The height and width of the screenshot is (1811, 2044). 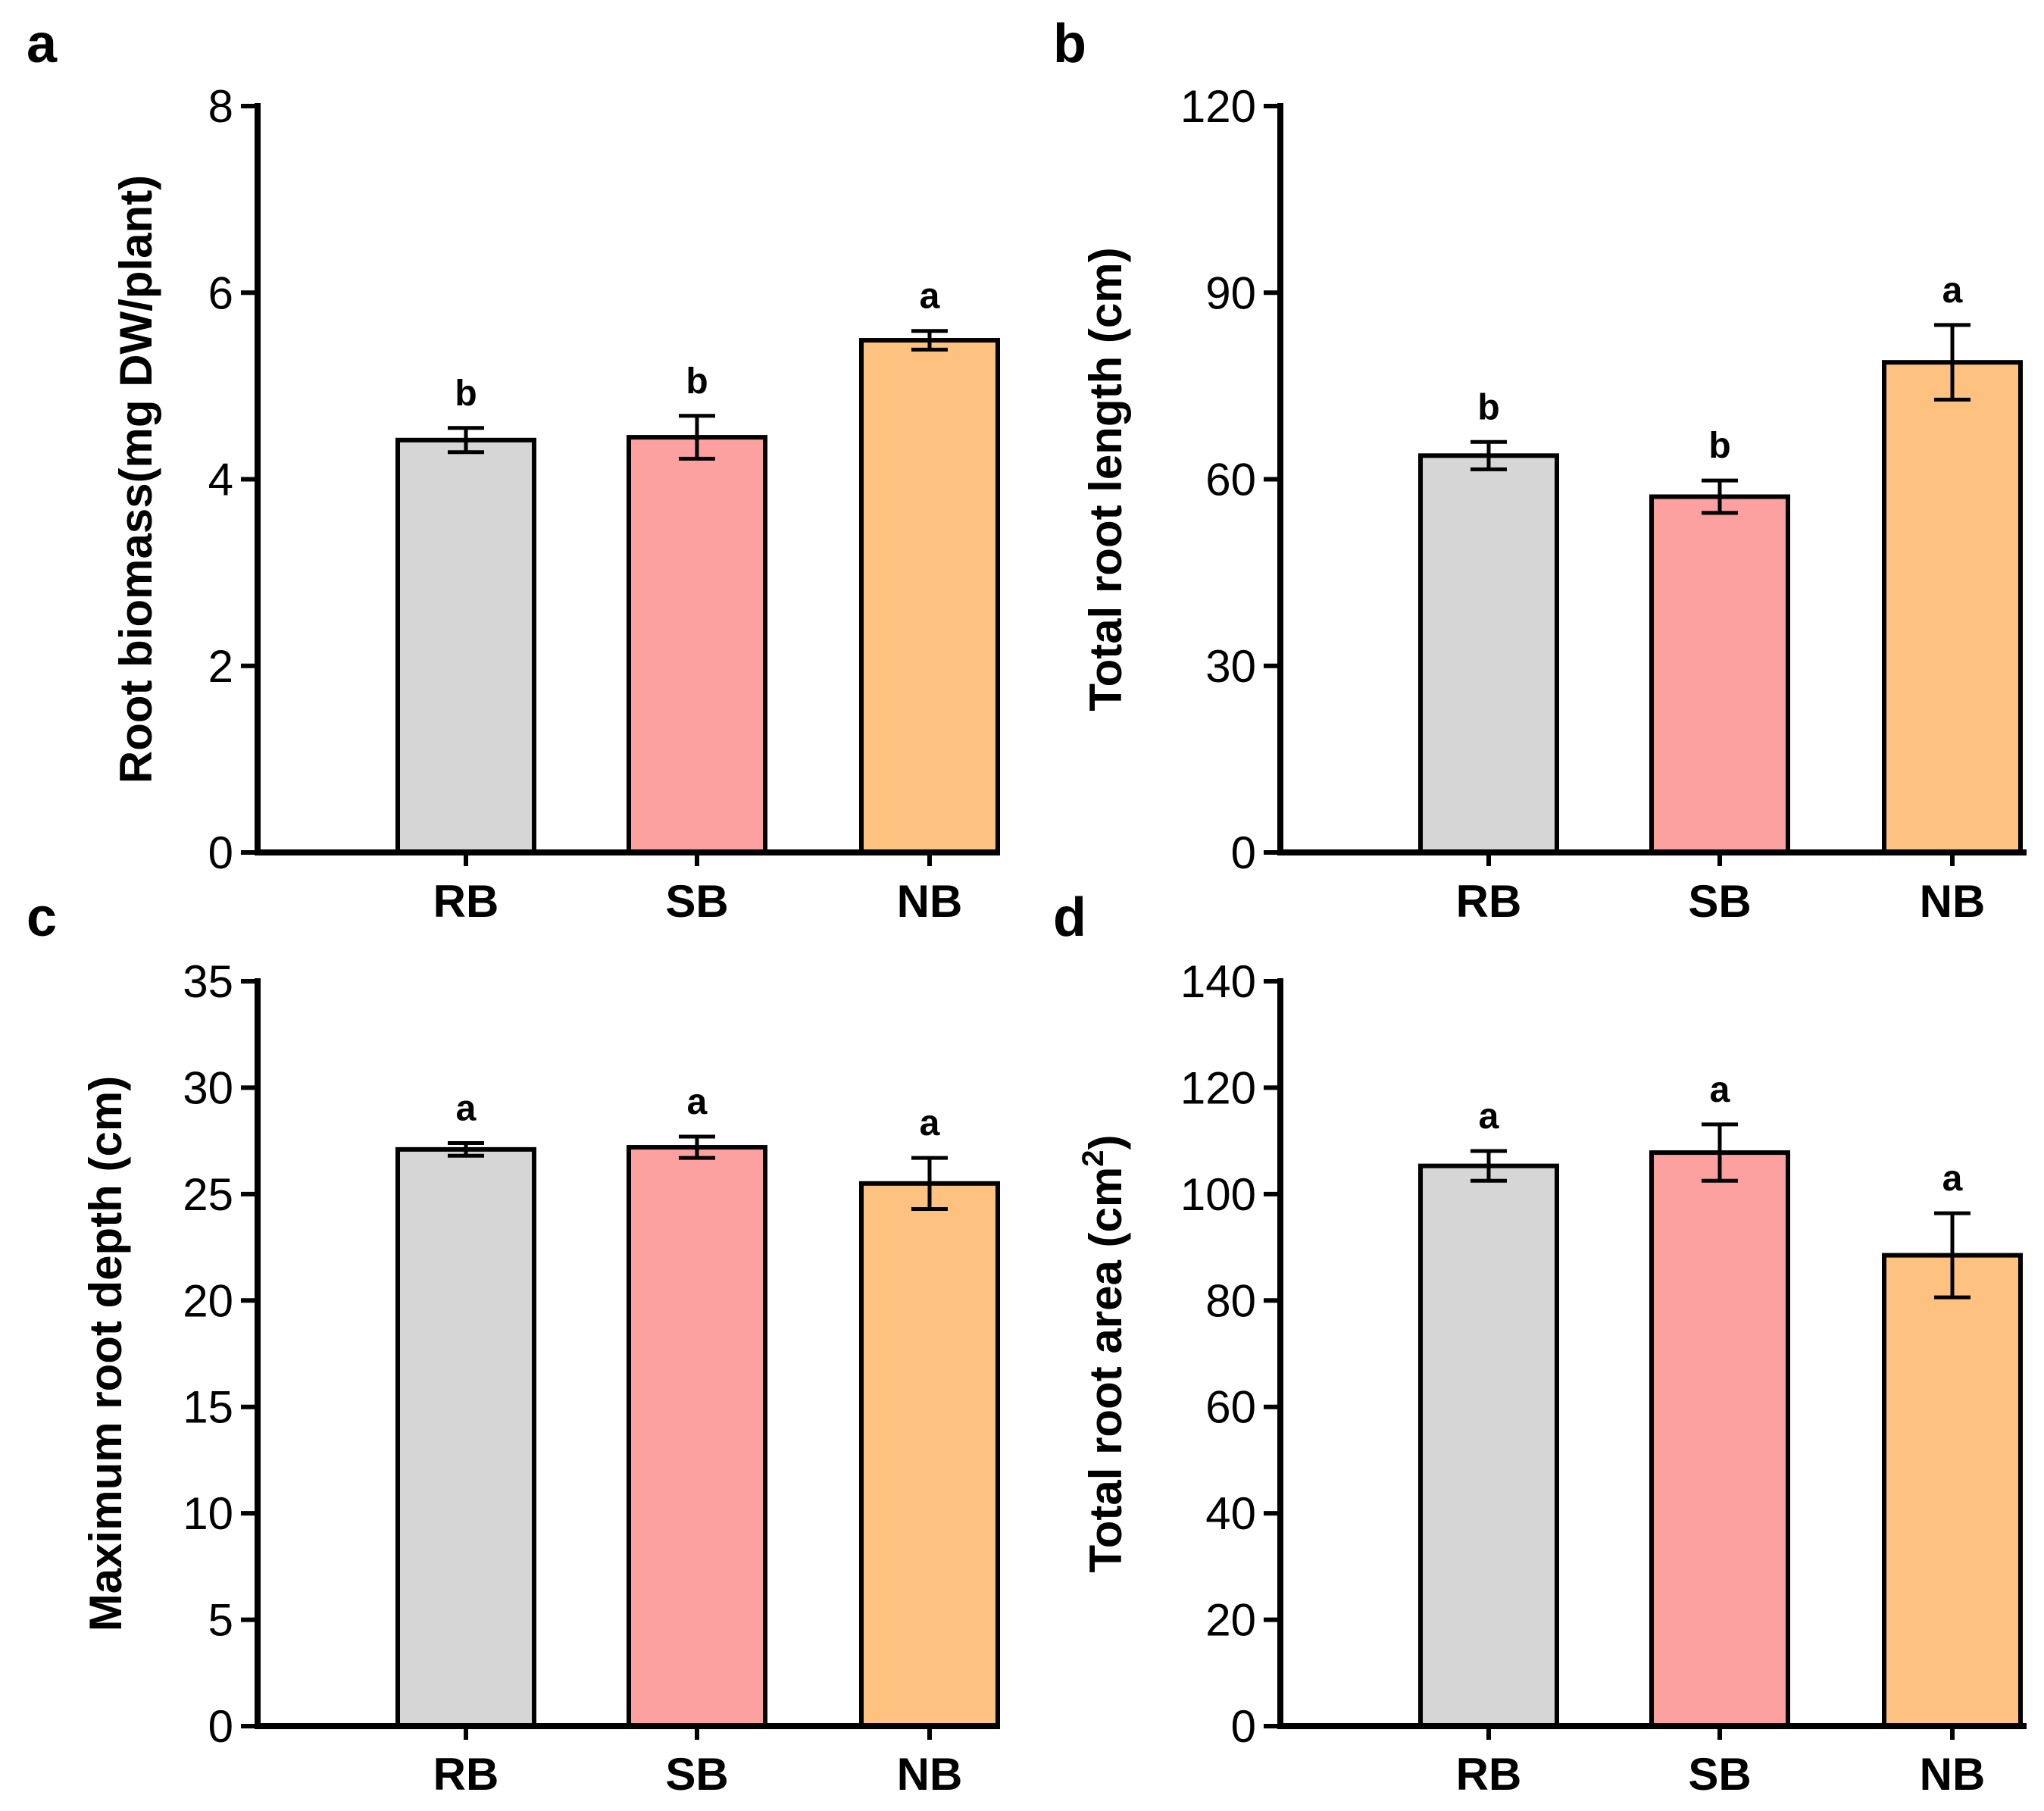 I want to click on y-tick-label: 4, so click(x=220, y=480).